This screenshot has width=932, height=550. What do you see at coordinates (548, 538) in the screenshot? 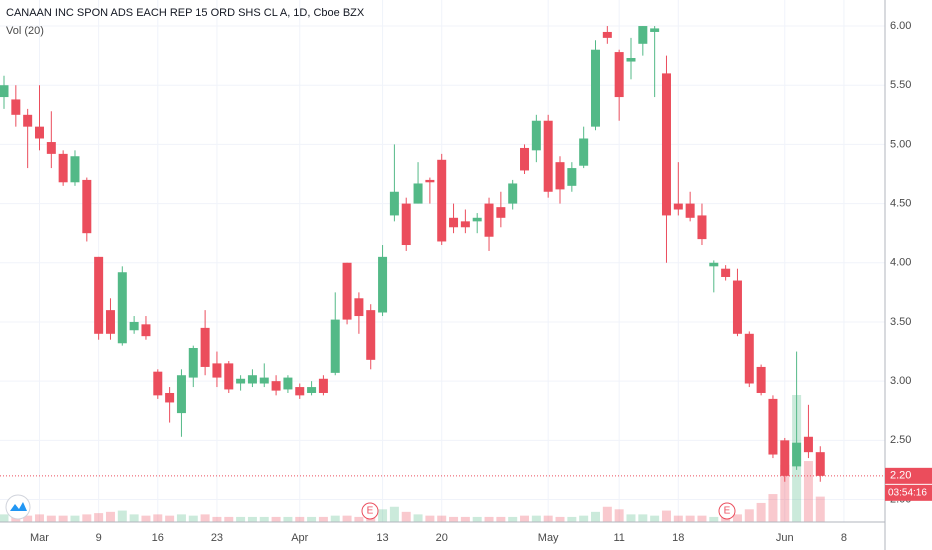
I see `x-tick-label: May` at bounding box center [548, 538].